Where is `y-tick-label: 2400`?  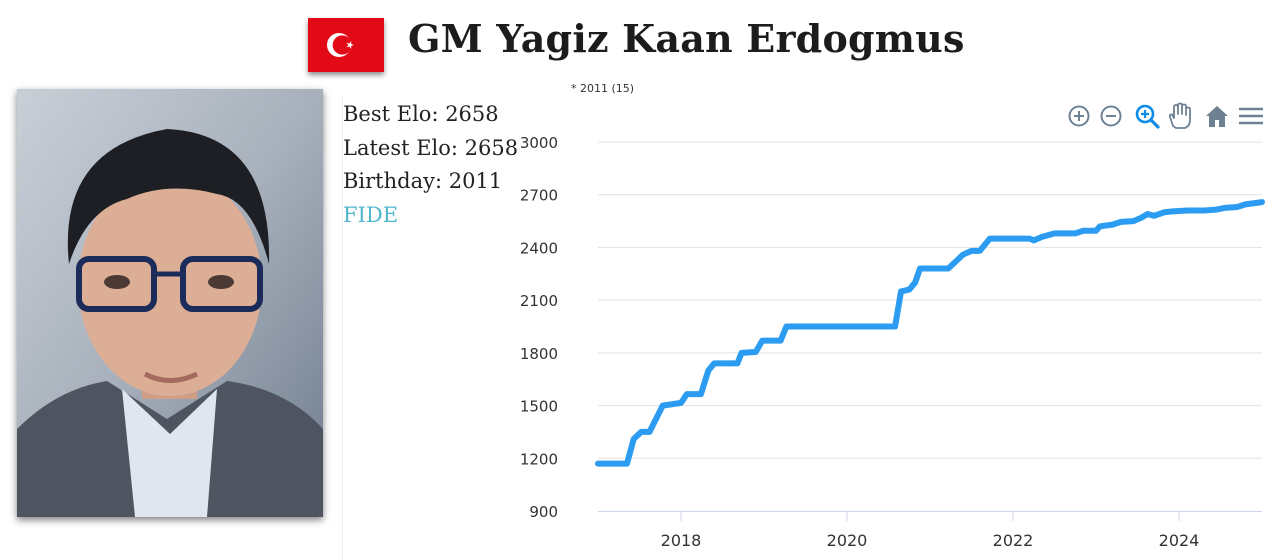 y-tick-label: 2400 is located at coordinates (539, 248).